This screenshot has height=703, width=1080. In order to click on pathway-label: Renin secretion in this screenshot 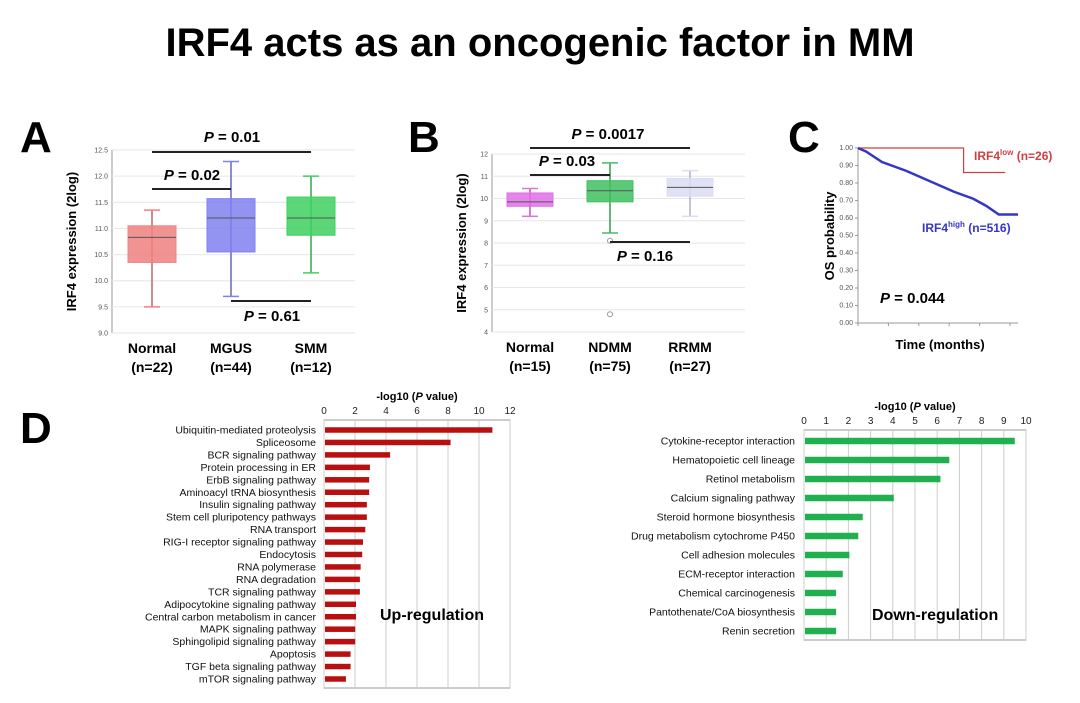, I will do `click(758, 632)`.